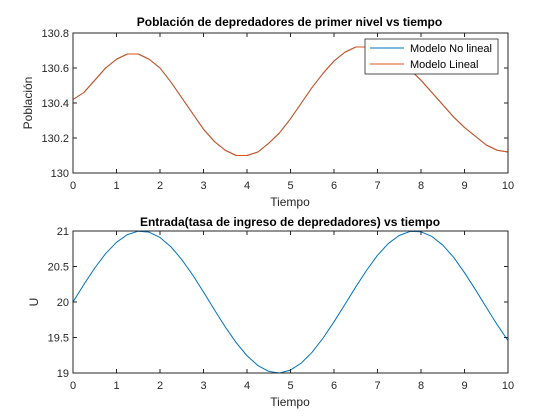 Image resolution: width=560 pixels, height=420 pixels. What do you see at coordinates (464, 386) in the screenshot?
I see `bottom-x-tick-label: 9` at bounding box center [464, 386].